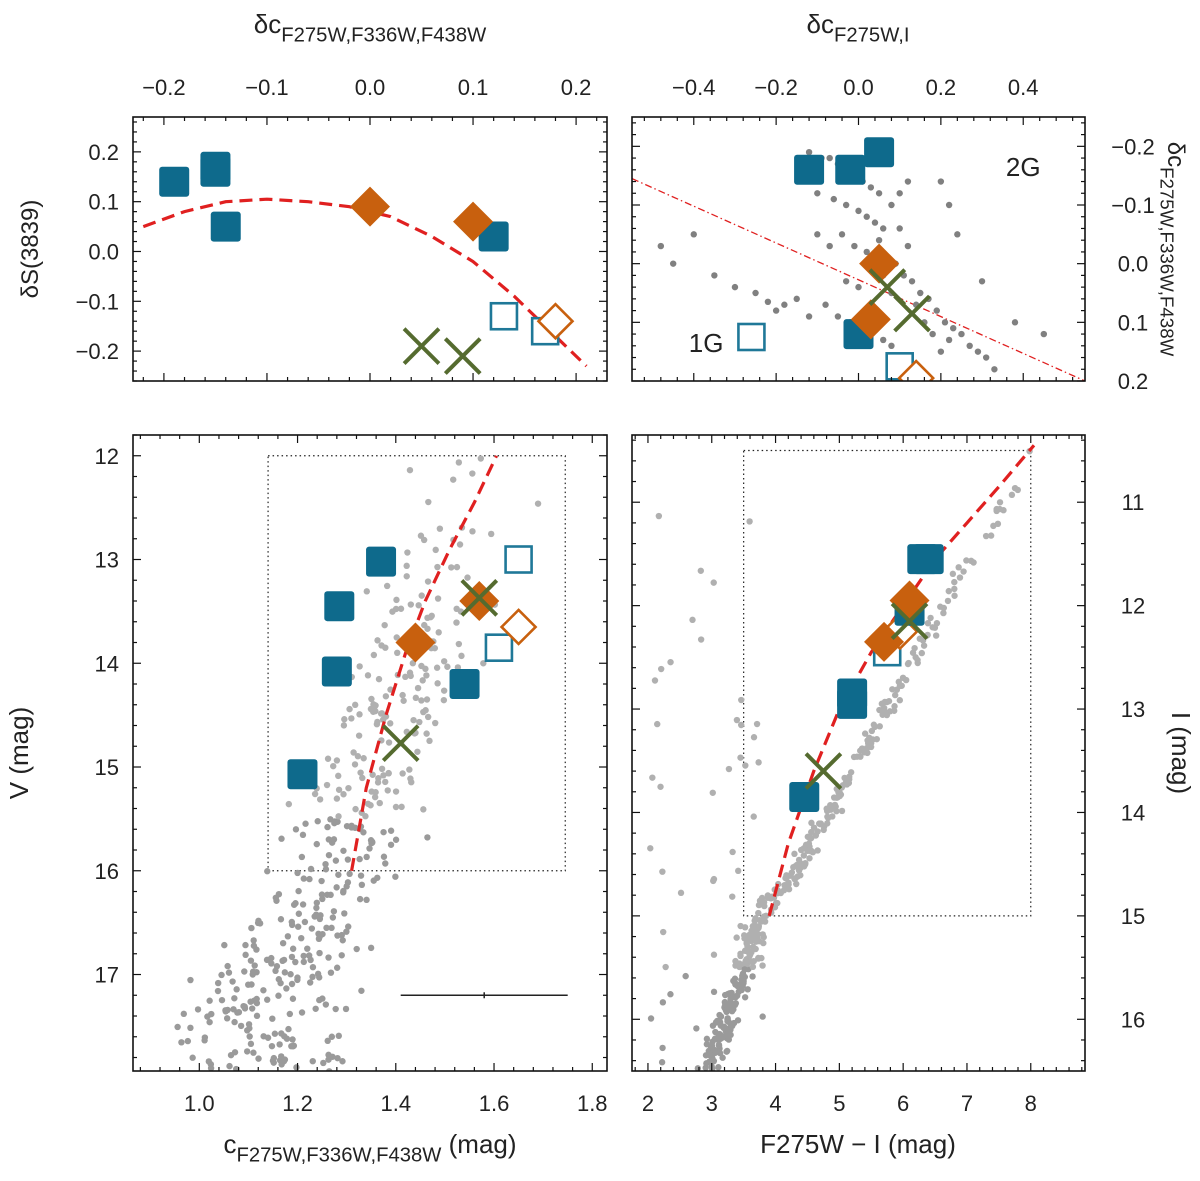 The image size is (1200, 1181). I want to click on x-tick-label: 0.0, so click(370, 87).